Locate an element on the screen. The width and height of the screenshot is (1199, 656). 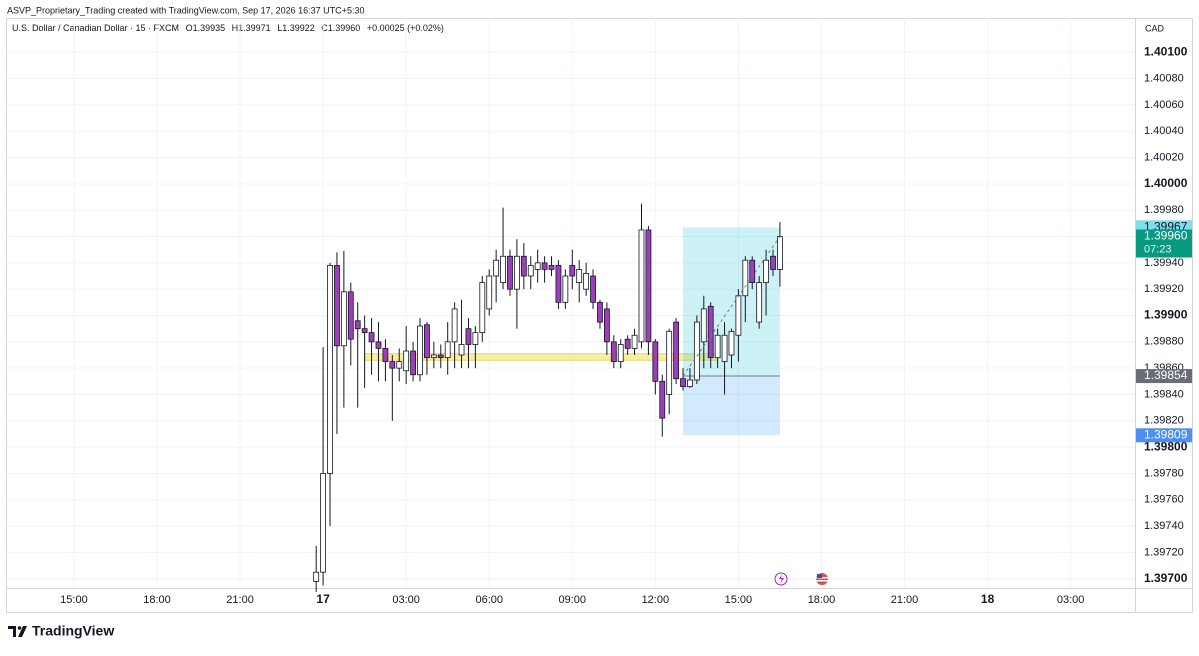
y-tick-label: 1.39940 is located at coordinates (1164, 263).